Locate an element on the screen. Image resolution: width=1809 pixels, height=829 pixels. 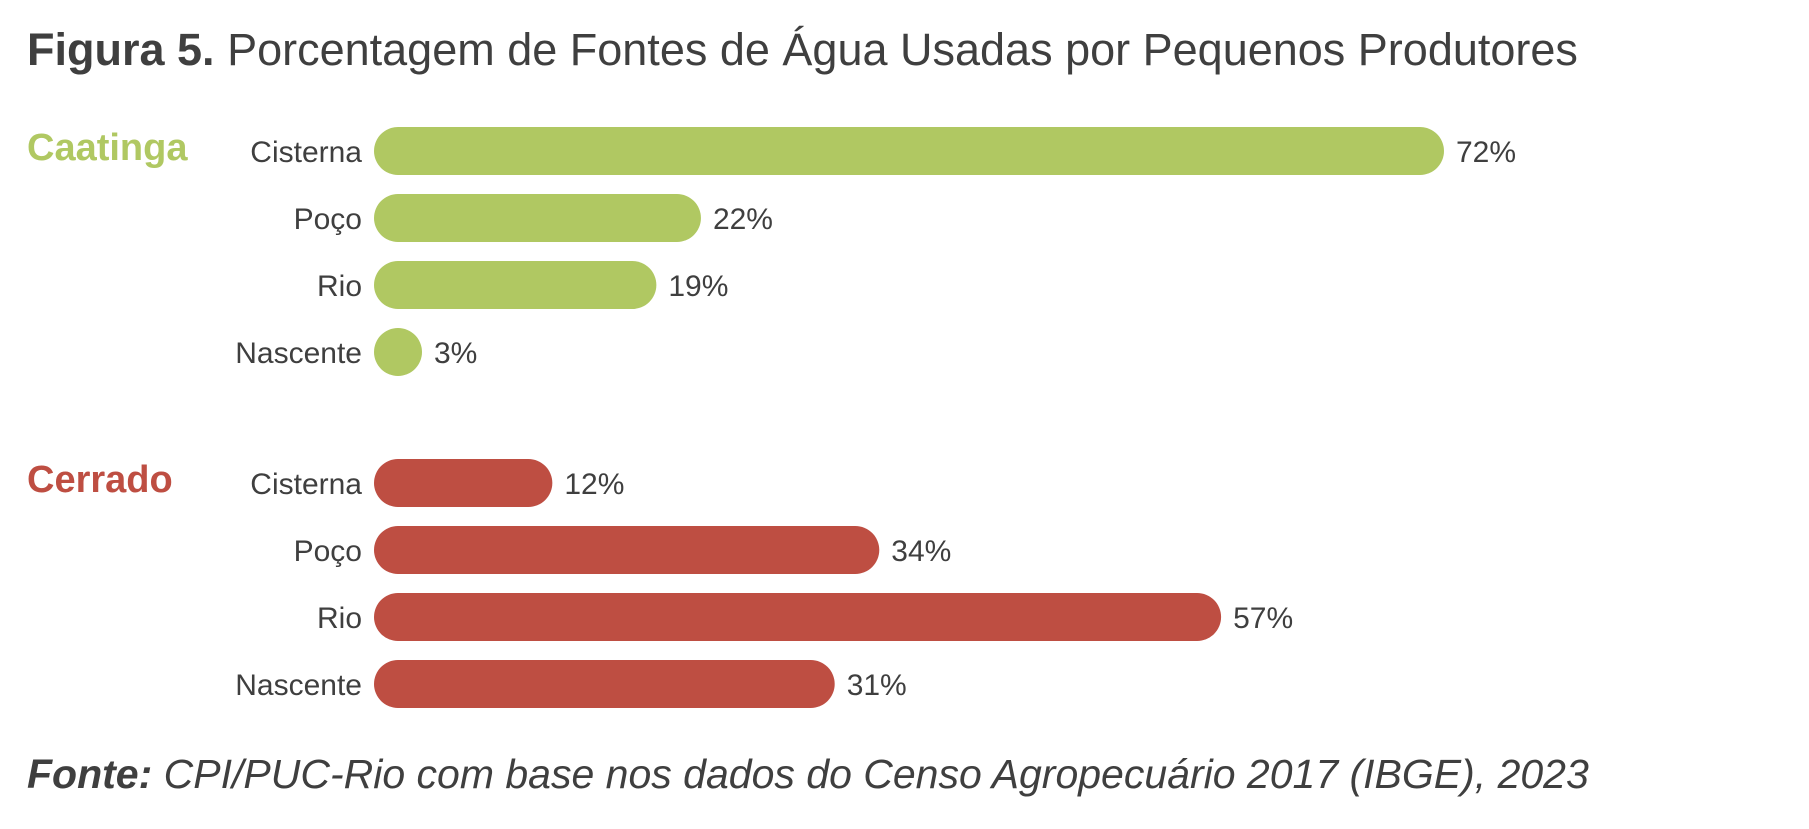
value-label-cerrado-nascente: 31% is located at coordinates (877, 685).